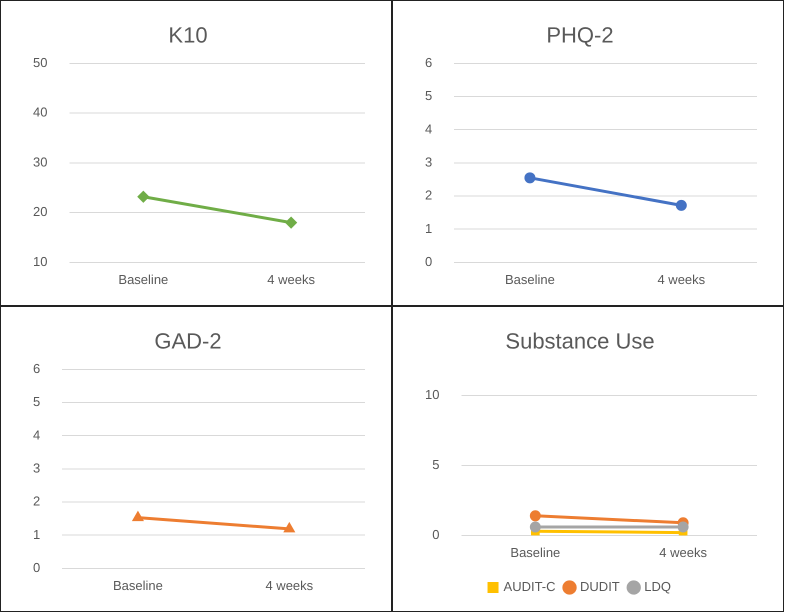  Describe the element at coordinates (40, 212) in the screenshot. I see `y-tick-label: 20` at that location.